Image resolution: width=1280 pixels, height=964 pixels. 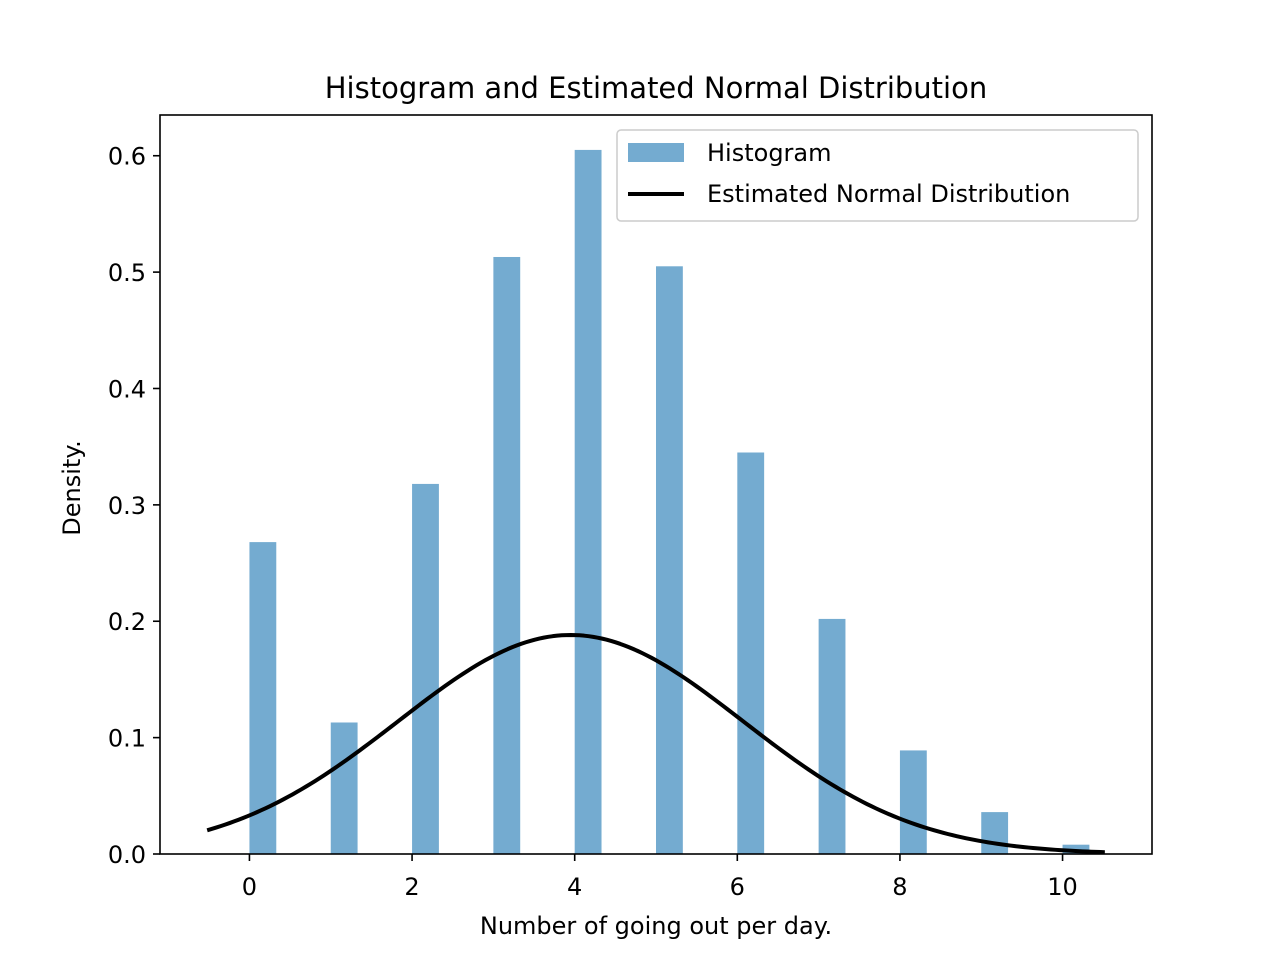 What do you see at coordinates (127, 855) in the screenshot?
I see `y-tick-label: 0.0` at bounding box center [127, 855].